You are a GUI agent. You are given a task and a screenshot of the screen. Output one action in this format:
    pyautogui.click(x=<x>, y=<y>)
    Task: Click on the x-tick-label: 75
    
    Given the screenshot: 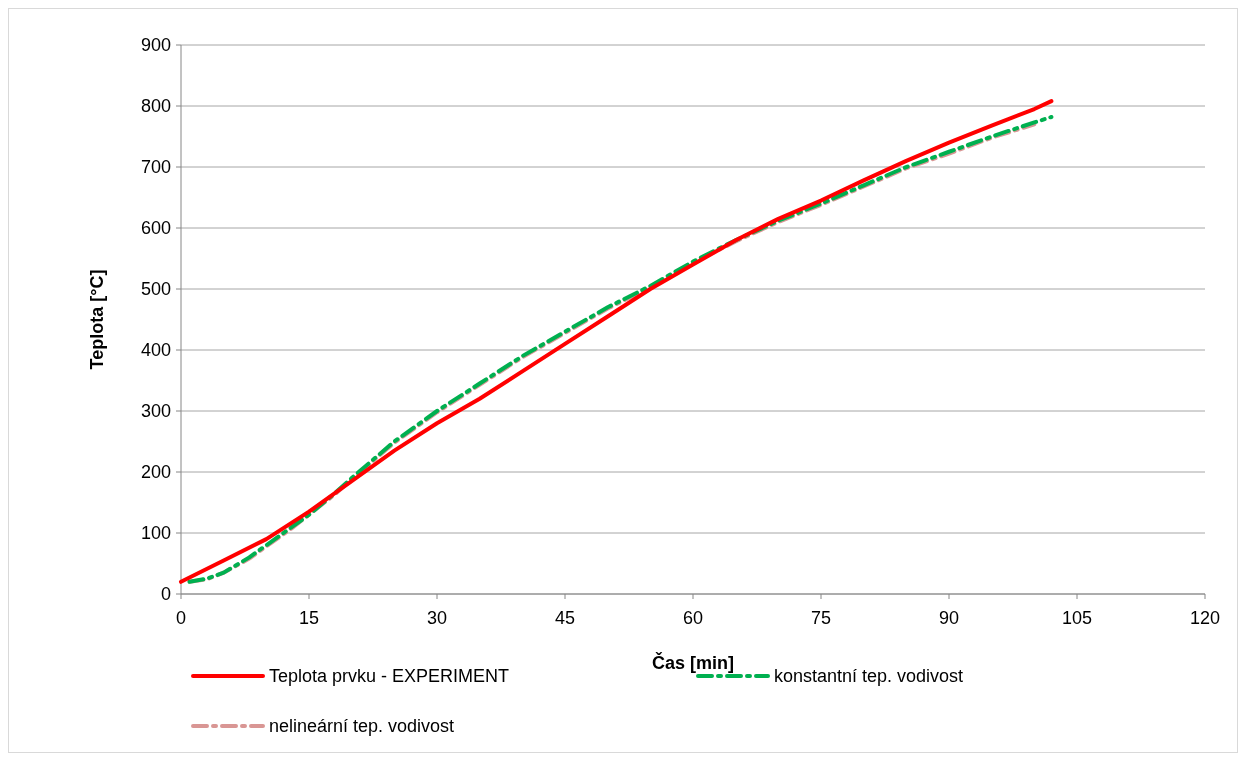 What is the action you would take?
    pyautogui.click(x=821, y=618)
    